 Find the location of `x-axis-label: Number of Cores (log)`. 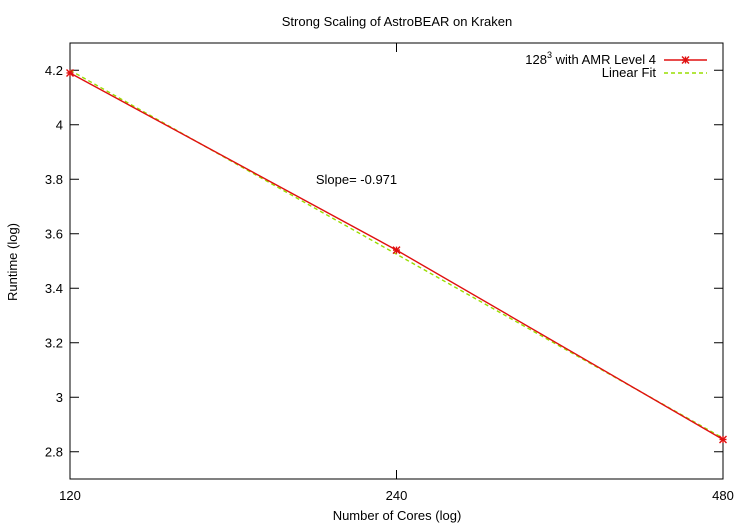

x-axis-label: Number of Cores (log) is located at coordinates (397, 515).